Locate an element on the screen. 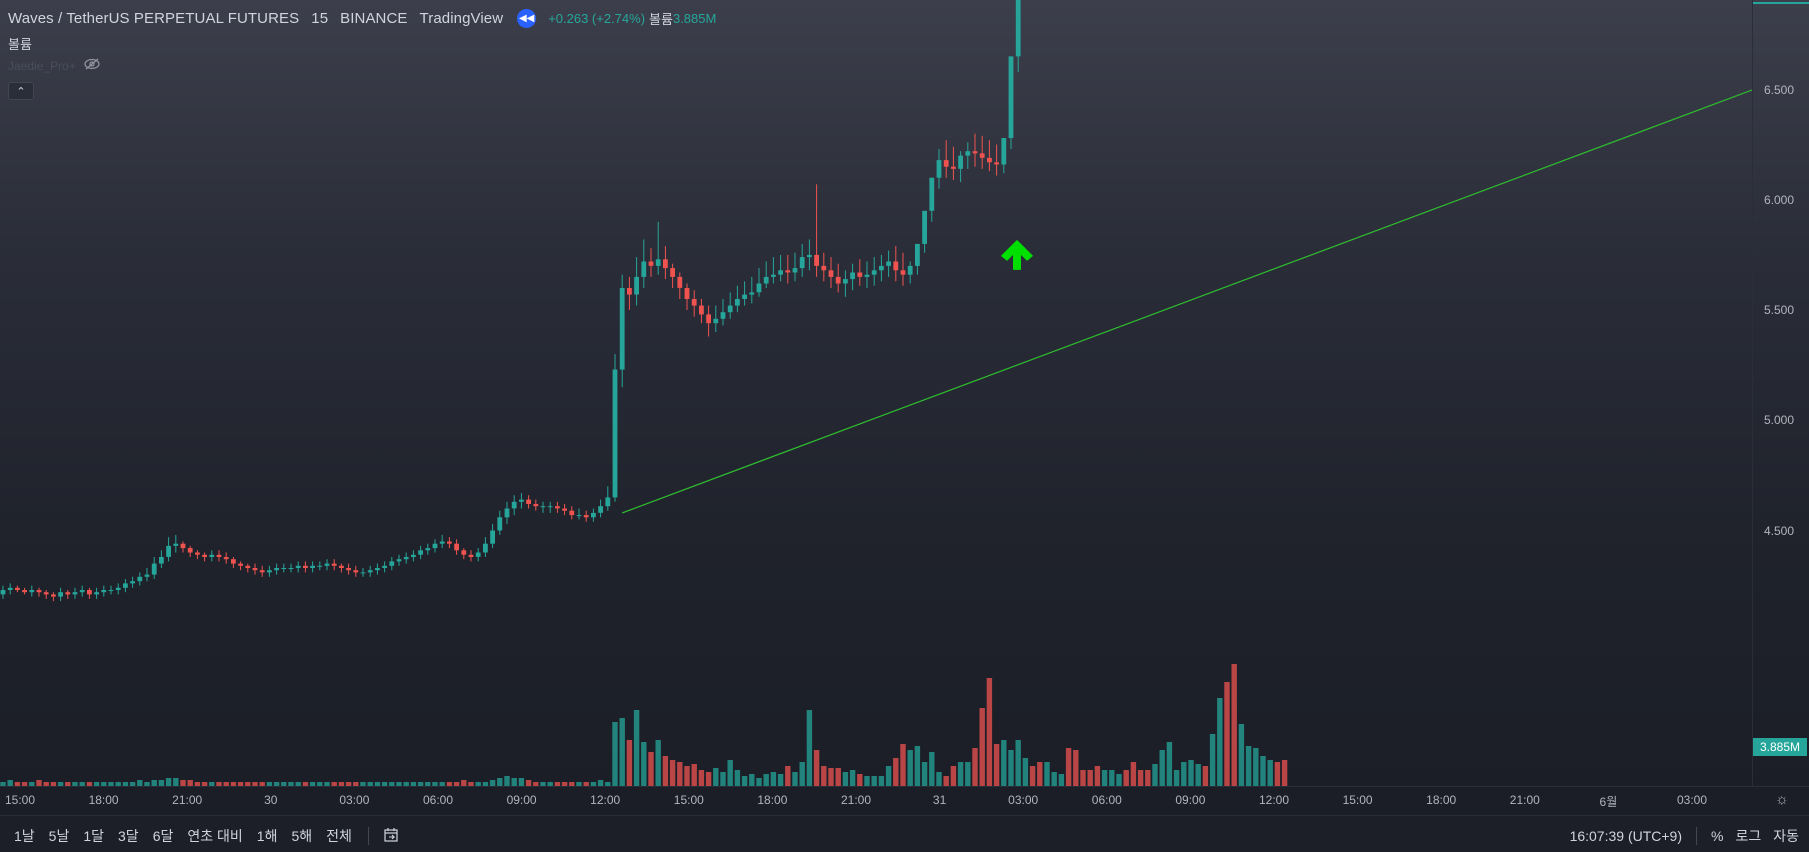  range-ytd-button: 연초 대비 is located at coordinates (215, 836).